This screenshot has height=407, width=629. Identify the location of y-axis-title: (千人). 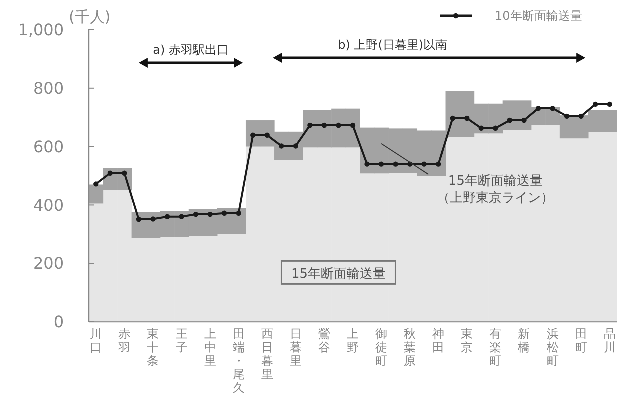
(90, 17).